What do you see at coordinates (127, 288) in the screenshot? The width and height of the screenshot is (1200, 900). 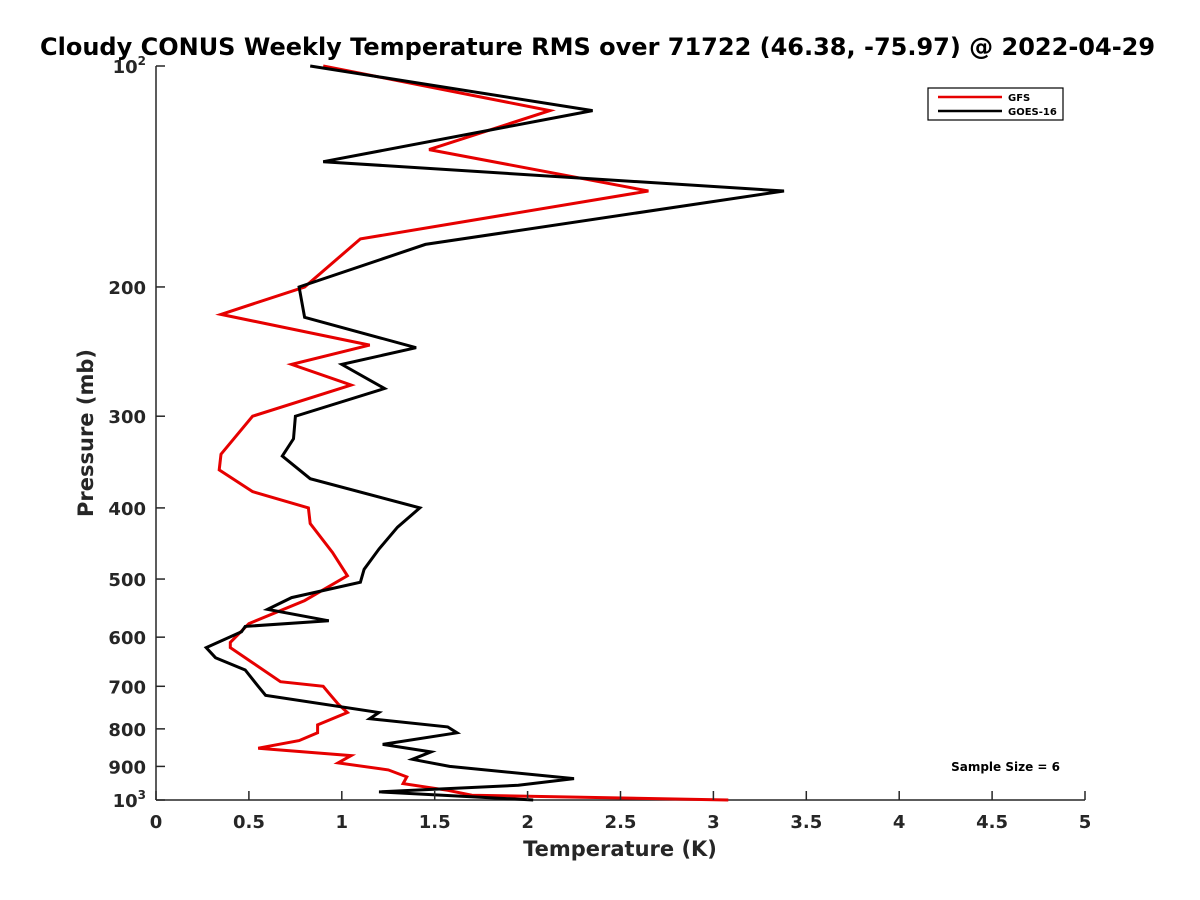 I see `y-tick-label: 200` at bounding box center [127, 288].